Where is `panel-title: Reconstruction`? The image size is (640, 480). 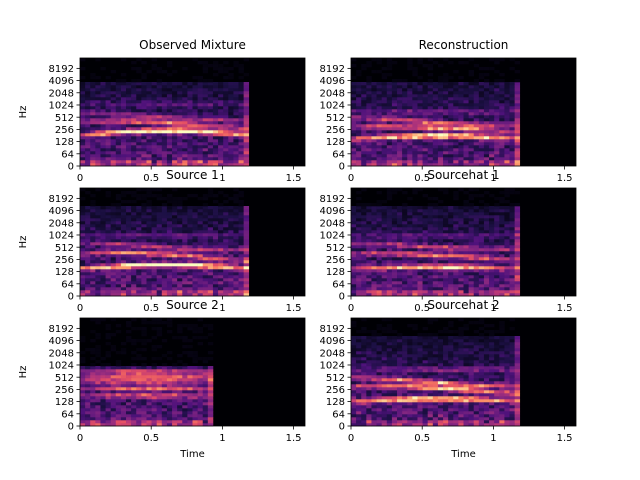 panel-title: Reconstruction is located at coordinates (464, 45).